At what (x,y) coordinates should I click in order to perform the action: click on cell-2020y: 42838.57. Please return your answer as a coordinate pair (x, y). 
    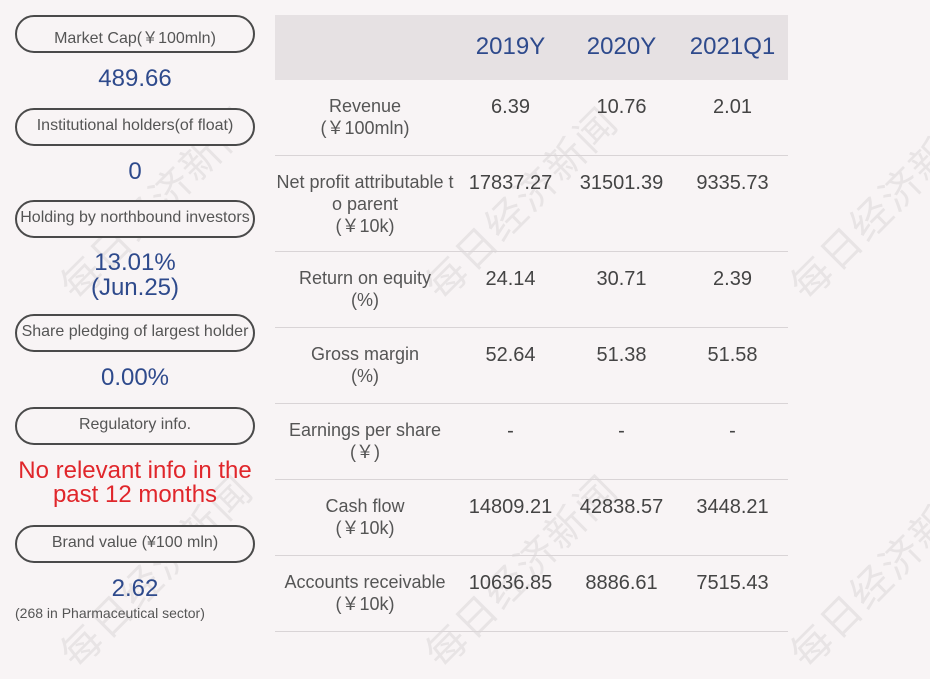
    Looking at the image, I should click on (621, 507).